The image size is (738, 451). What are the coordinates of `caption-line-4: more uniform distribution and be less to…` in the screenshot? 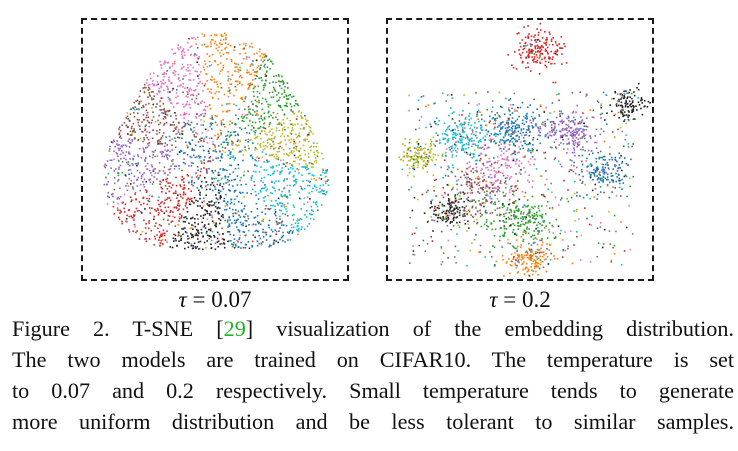 It's located at (373, 421).